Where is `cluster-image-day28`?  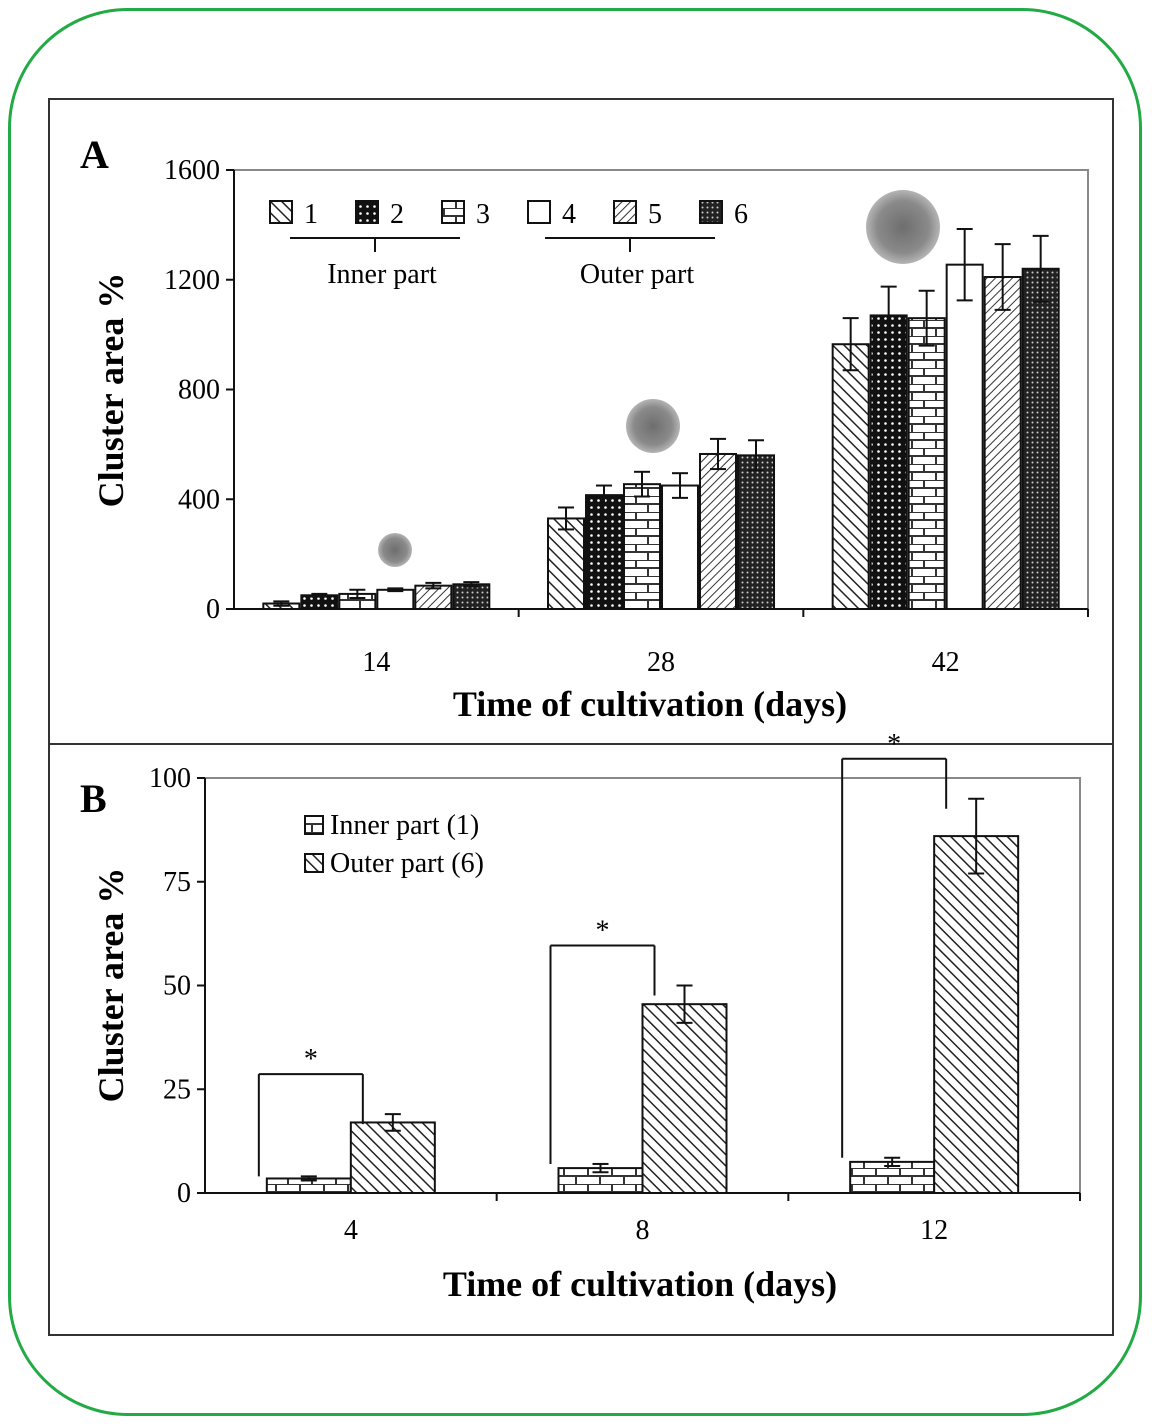
cluster-image-day28 is located at coordinates (653, 426).